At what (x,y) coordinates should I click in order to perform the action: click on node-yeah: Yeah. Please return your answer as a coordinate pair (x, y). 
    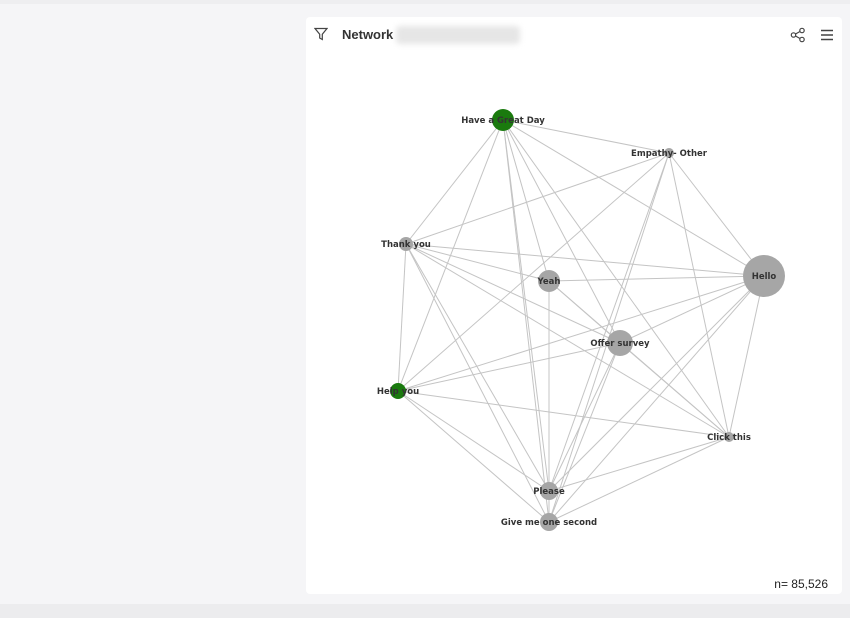
    Looking at the image, I should click on (549, 281).